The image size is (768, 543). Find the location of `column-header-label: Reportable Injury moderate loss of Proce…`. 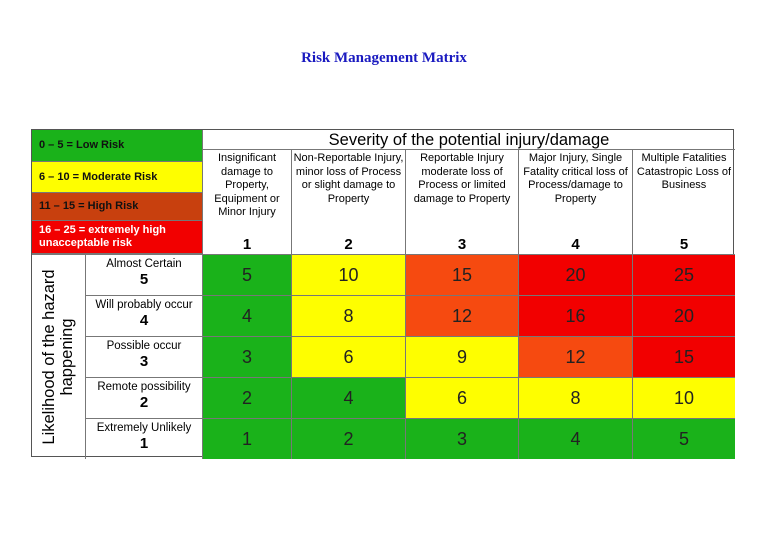

column-header-label: Reportable Injury moderate loss of Proce… is located at coordinates (462, 178).